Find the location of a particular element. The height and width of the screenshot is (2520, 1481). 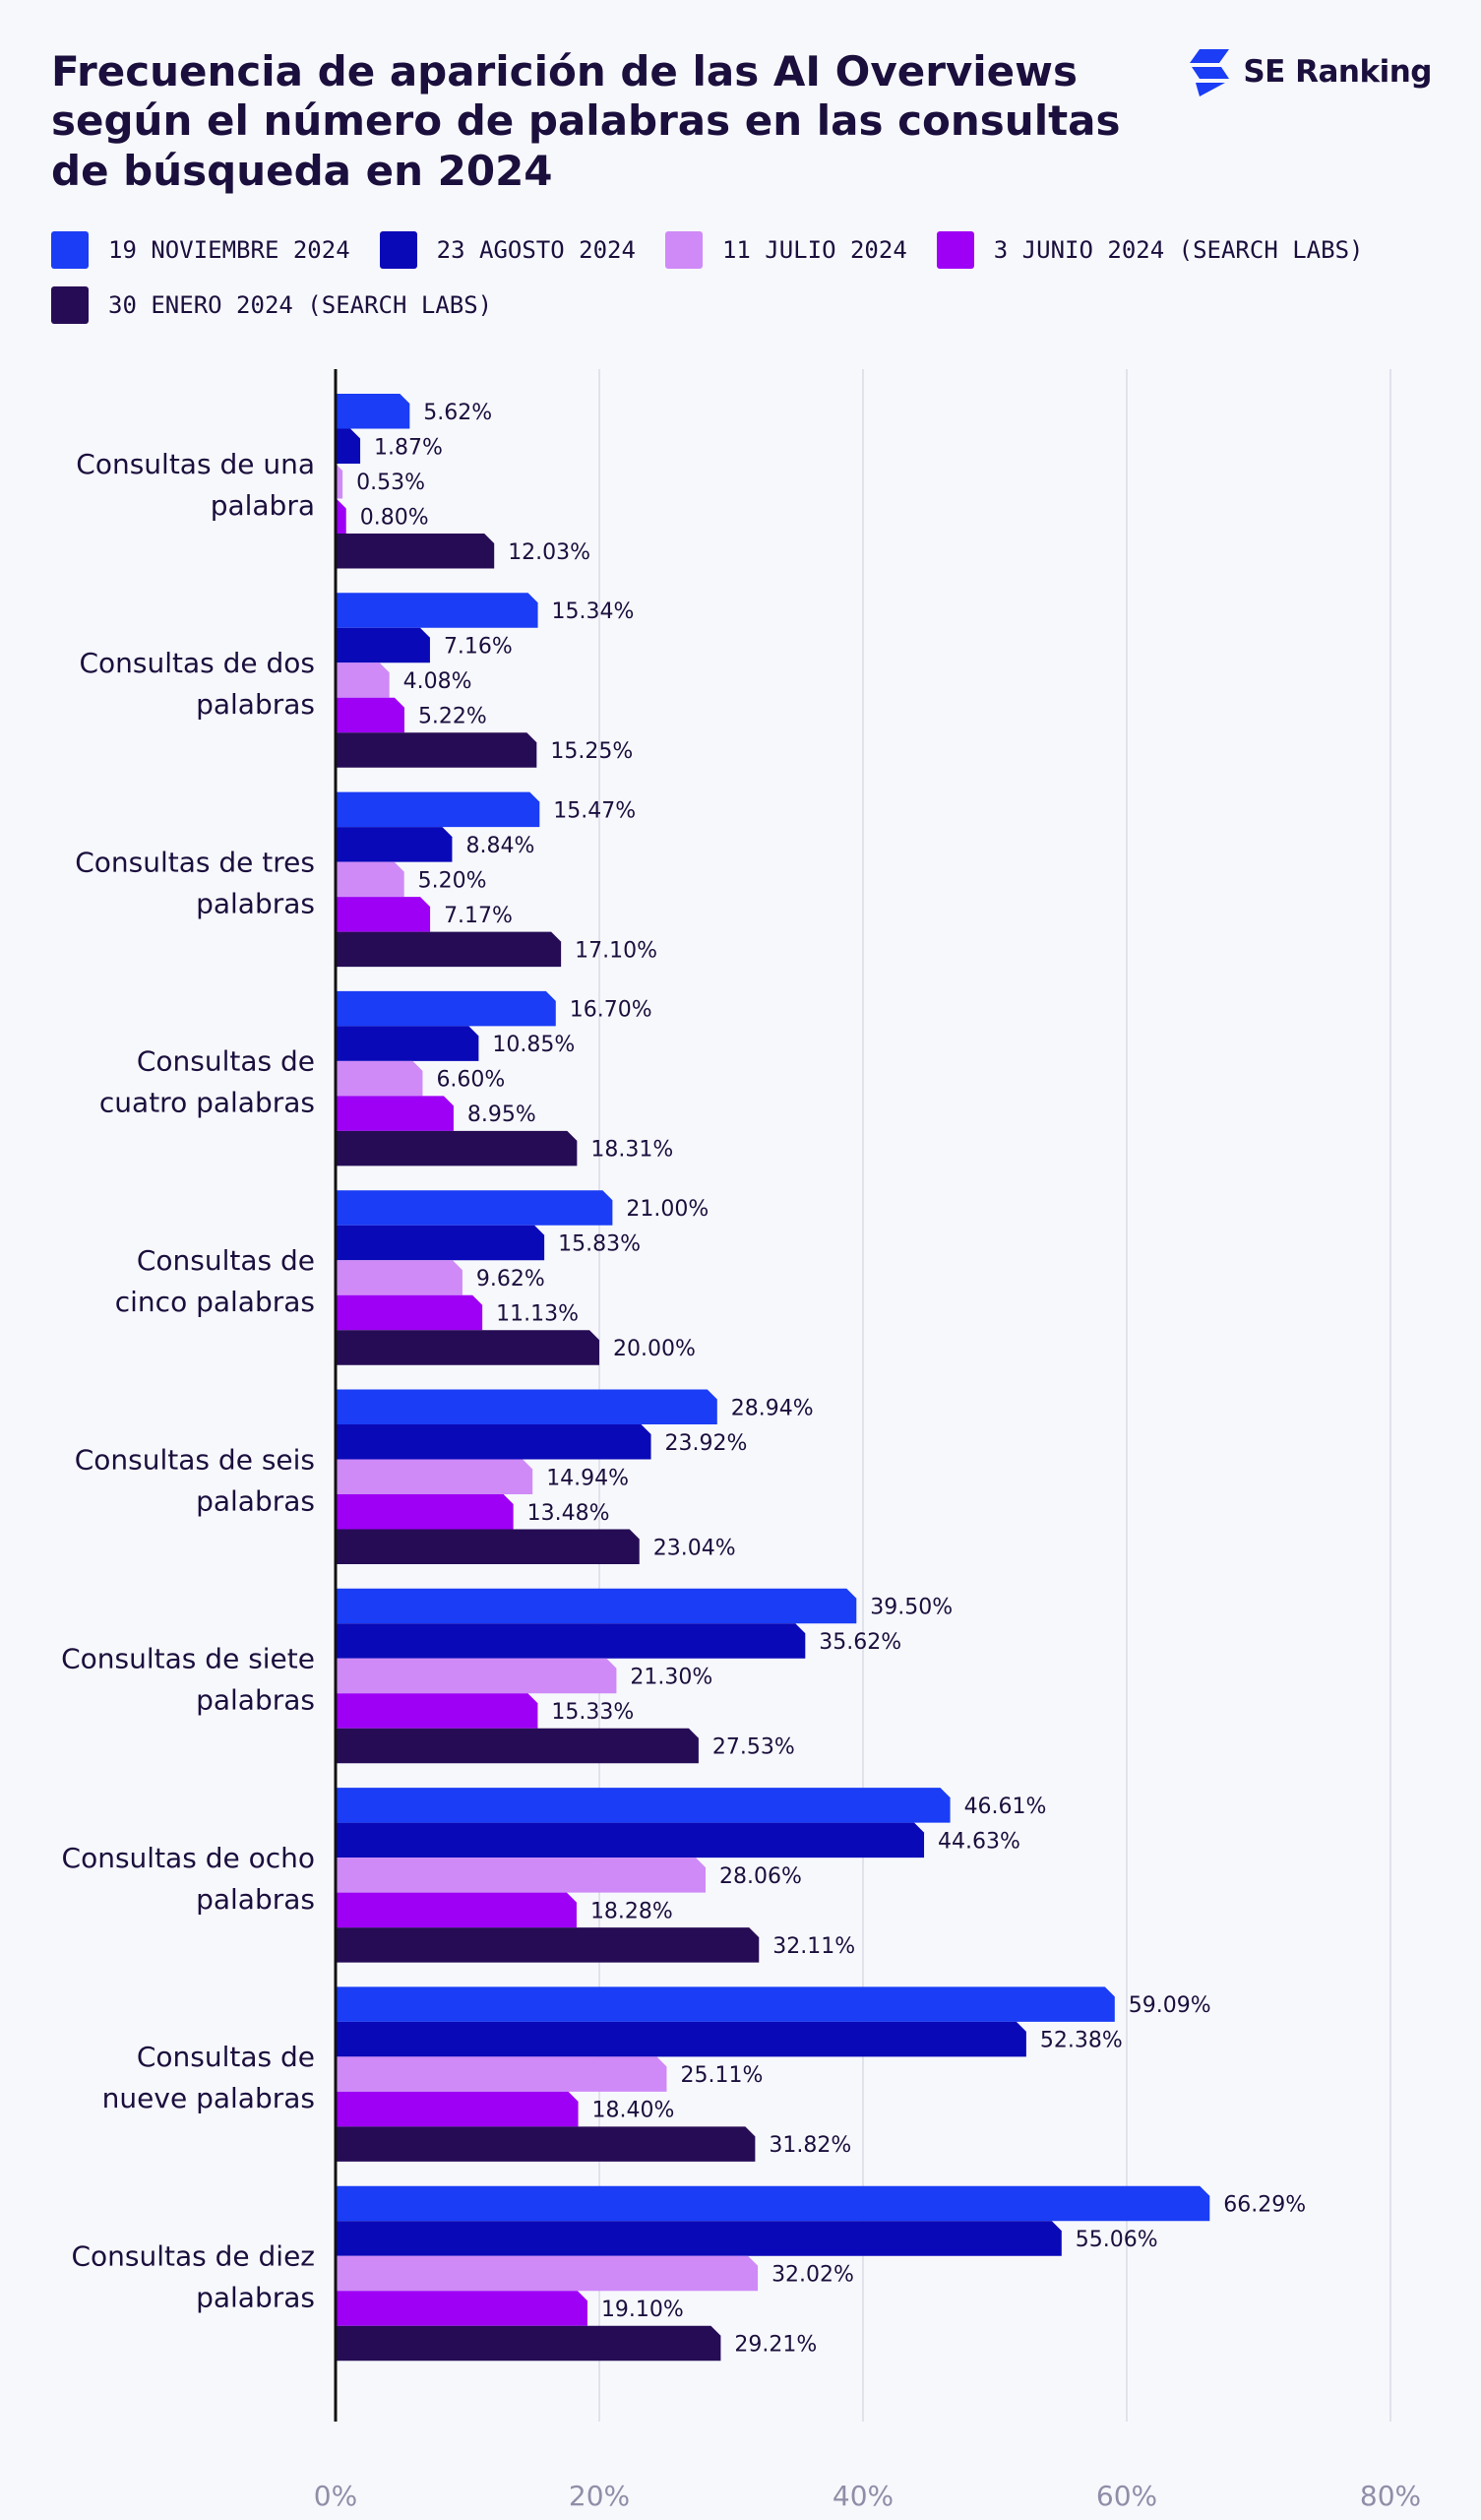

legend-item: 23 AGOSTO 2024 is located at coordinates (507, 250).